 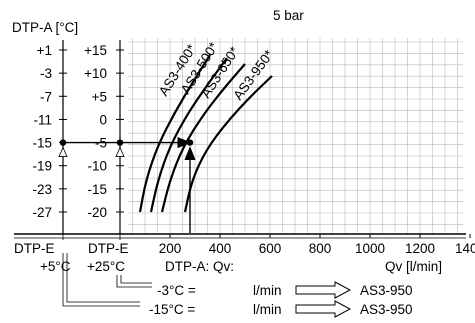 What do you see at coordinates (42, 166) in the screenshot?
I see `left-tick-label: -19` at bounding box center [42, 166].